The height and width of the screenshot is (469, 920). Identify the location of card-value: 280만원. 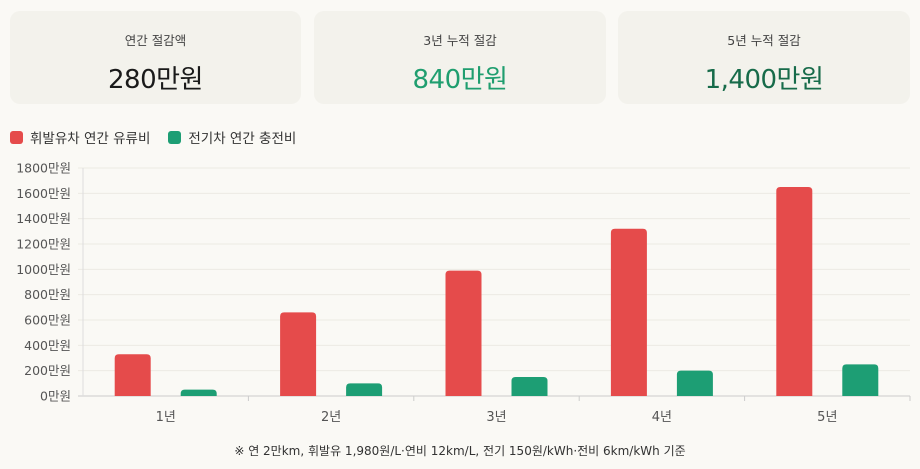
(155, 80).